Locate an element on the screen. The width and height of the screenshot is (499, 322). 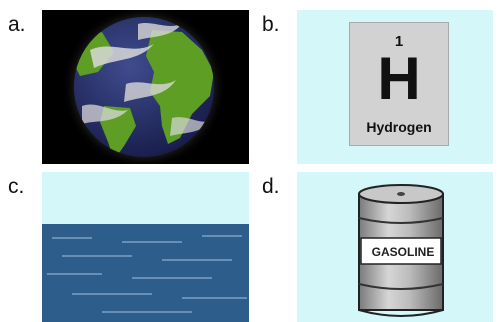
periodic-element-icon: 1 H Hydrogen is located at coordinates (399, 84).